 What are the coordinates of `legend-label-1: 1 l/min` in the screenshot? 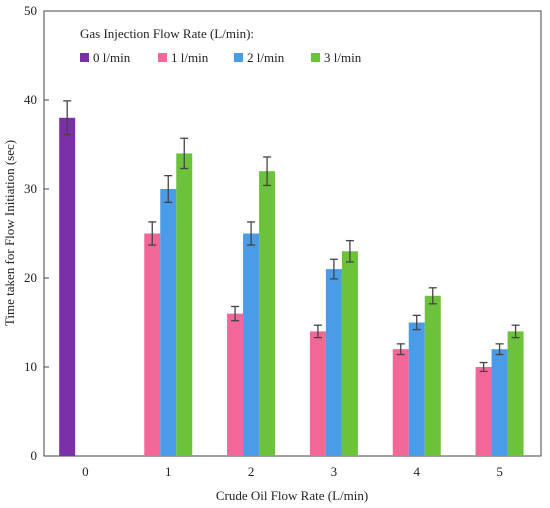 It's located at (190, 57).